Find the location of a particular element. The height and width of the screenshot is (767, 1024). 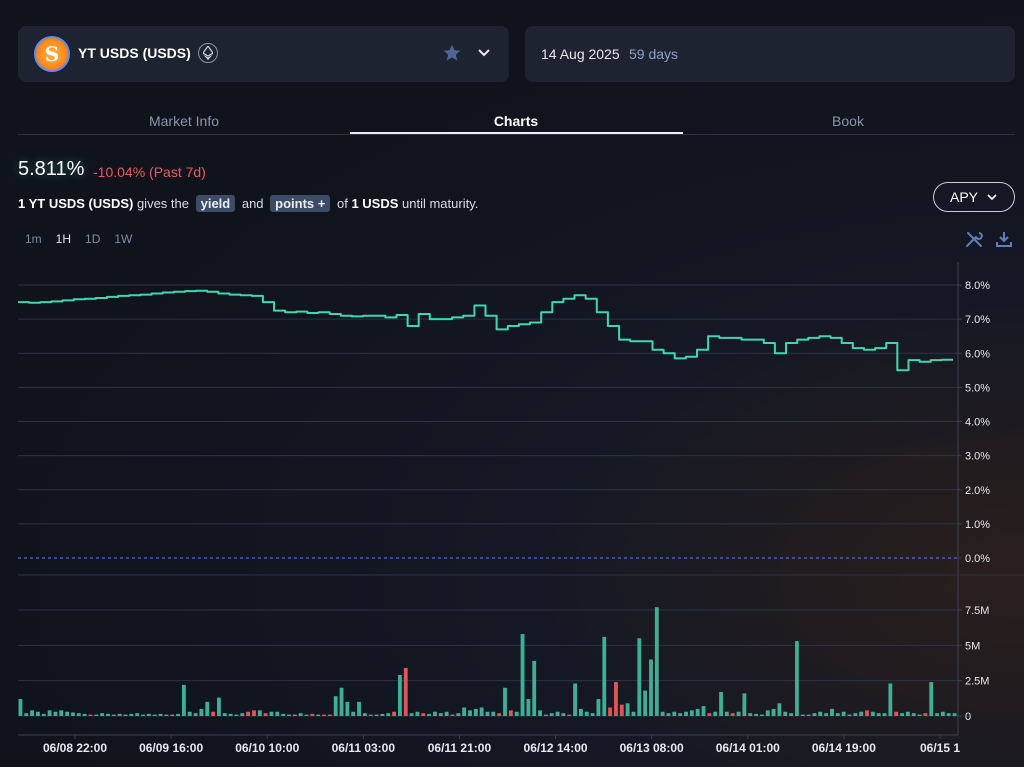

days-remaining: 59 days is located at coordinates (654, 54).